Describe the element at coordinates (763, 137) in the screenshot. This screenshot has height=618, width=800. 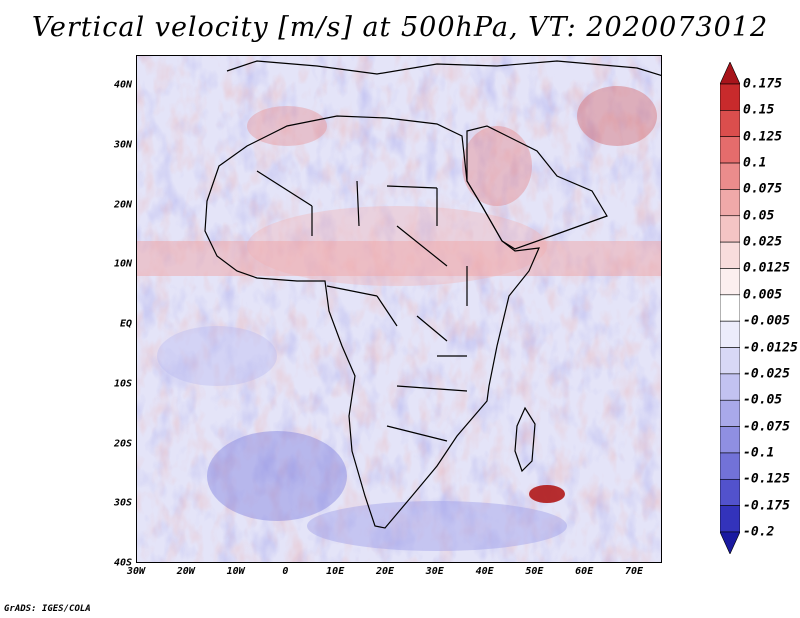
I see `colorbar-tick-label: 0.125` at that location.